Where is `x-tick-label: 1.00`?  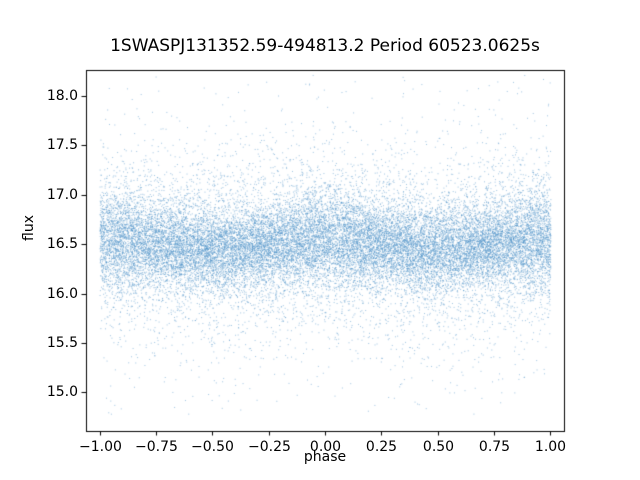
x-tick-label: 1.00 is located at coordinates (550, 447).